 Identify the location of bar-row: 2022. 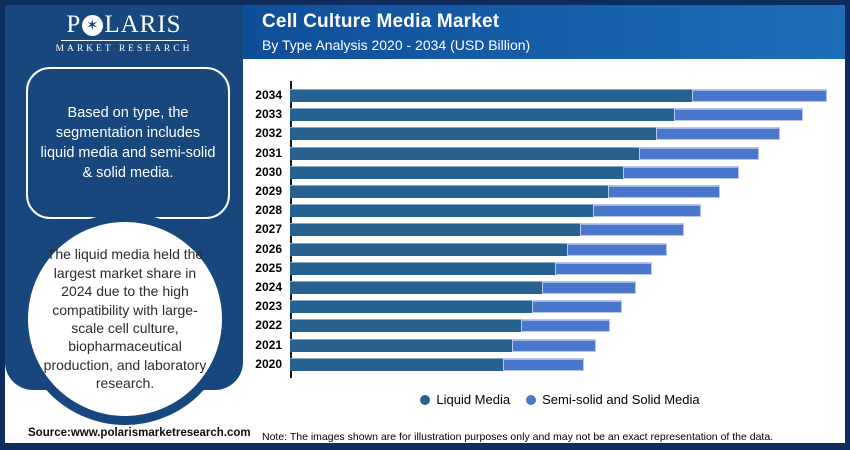
(426, 325).